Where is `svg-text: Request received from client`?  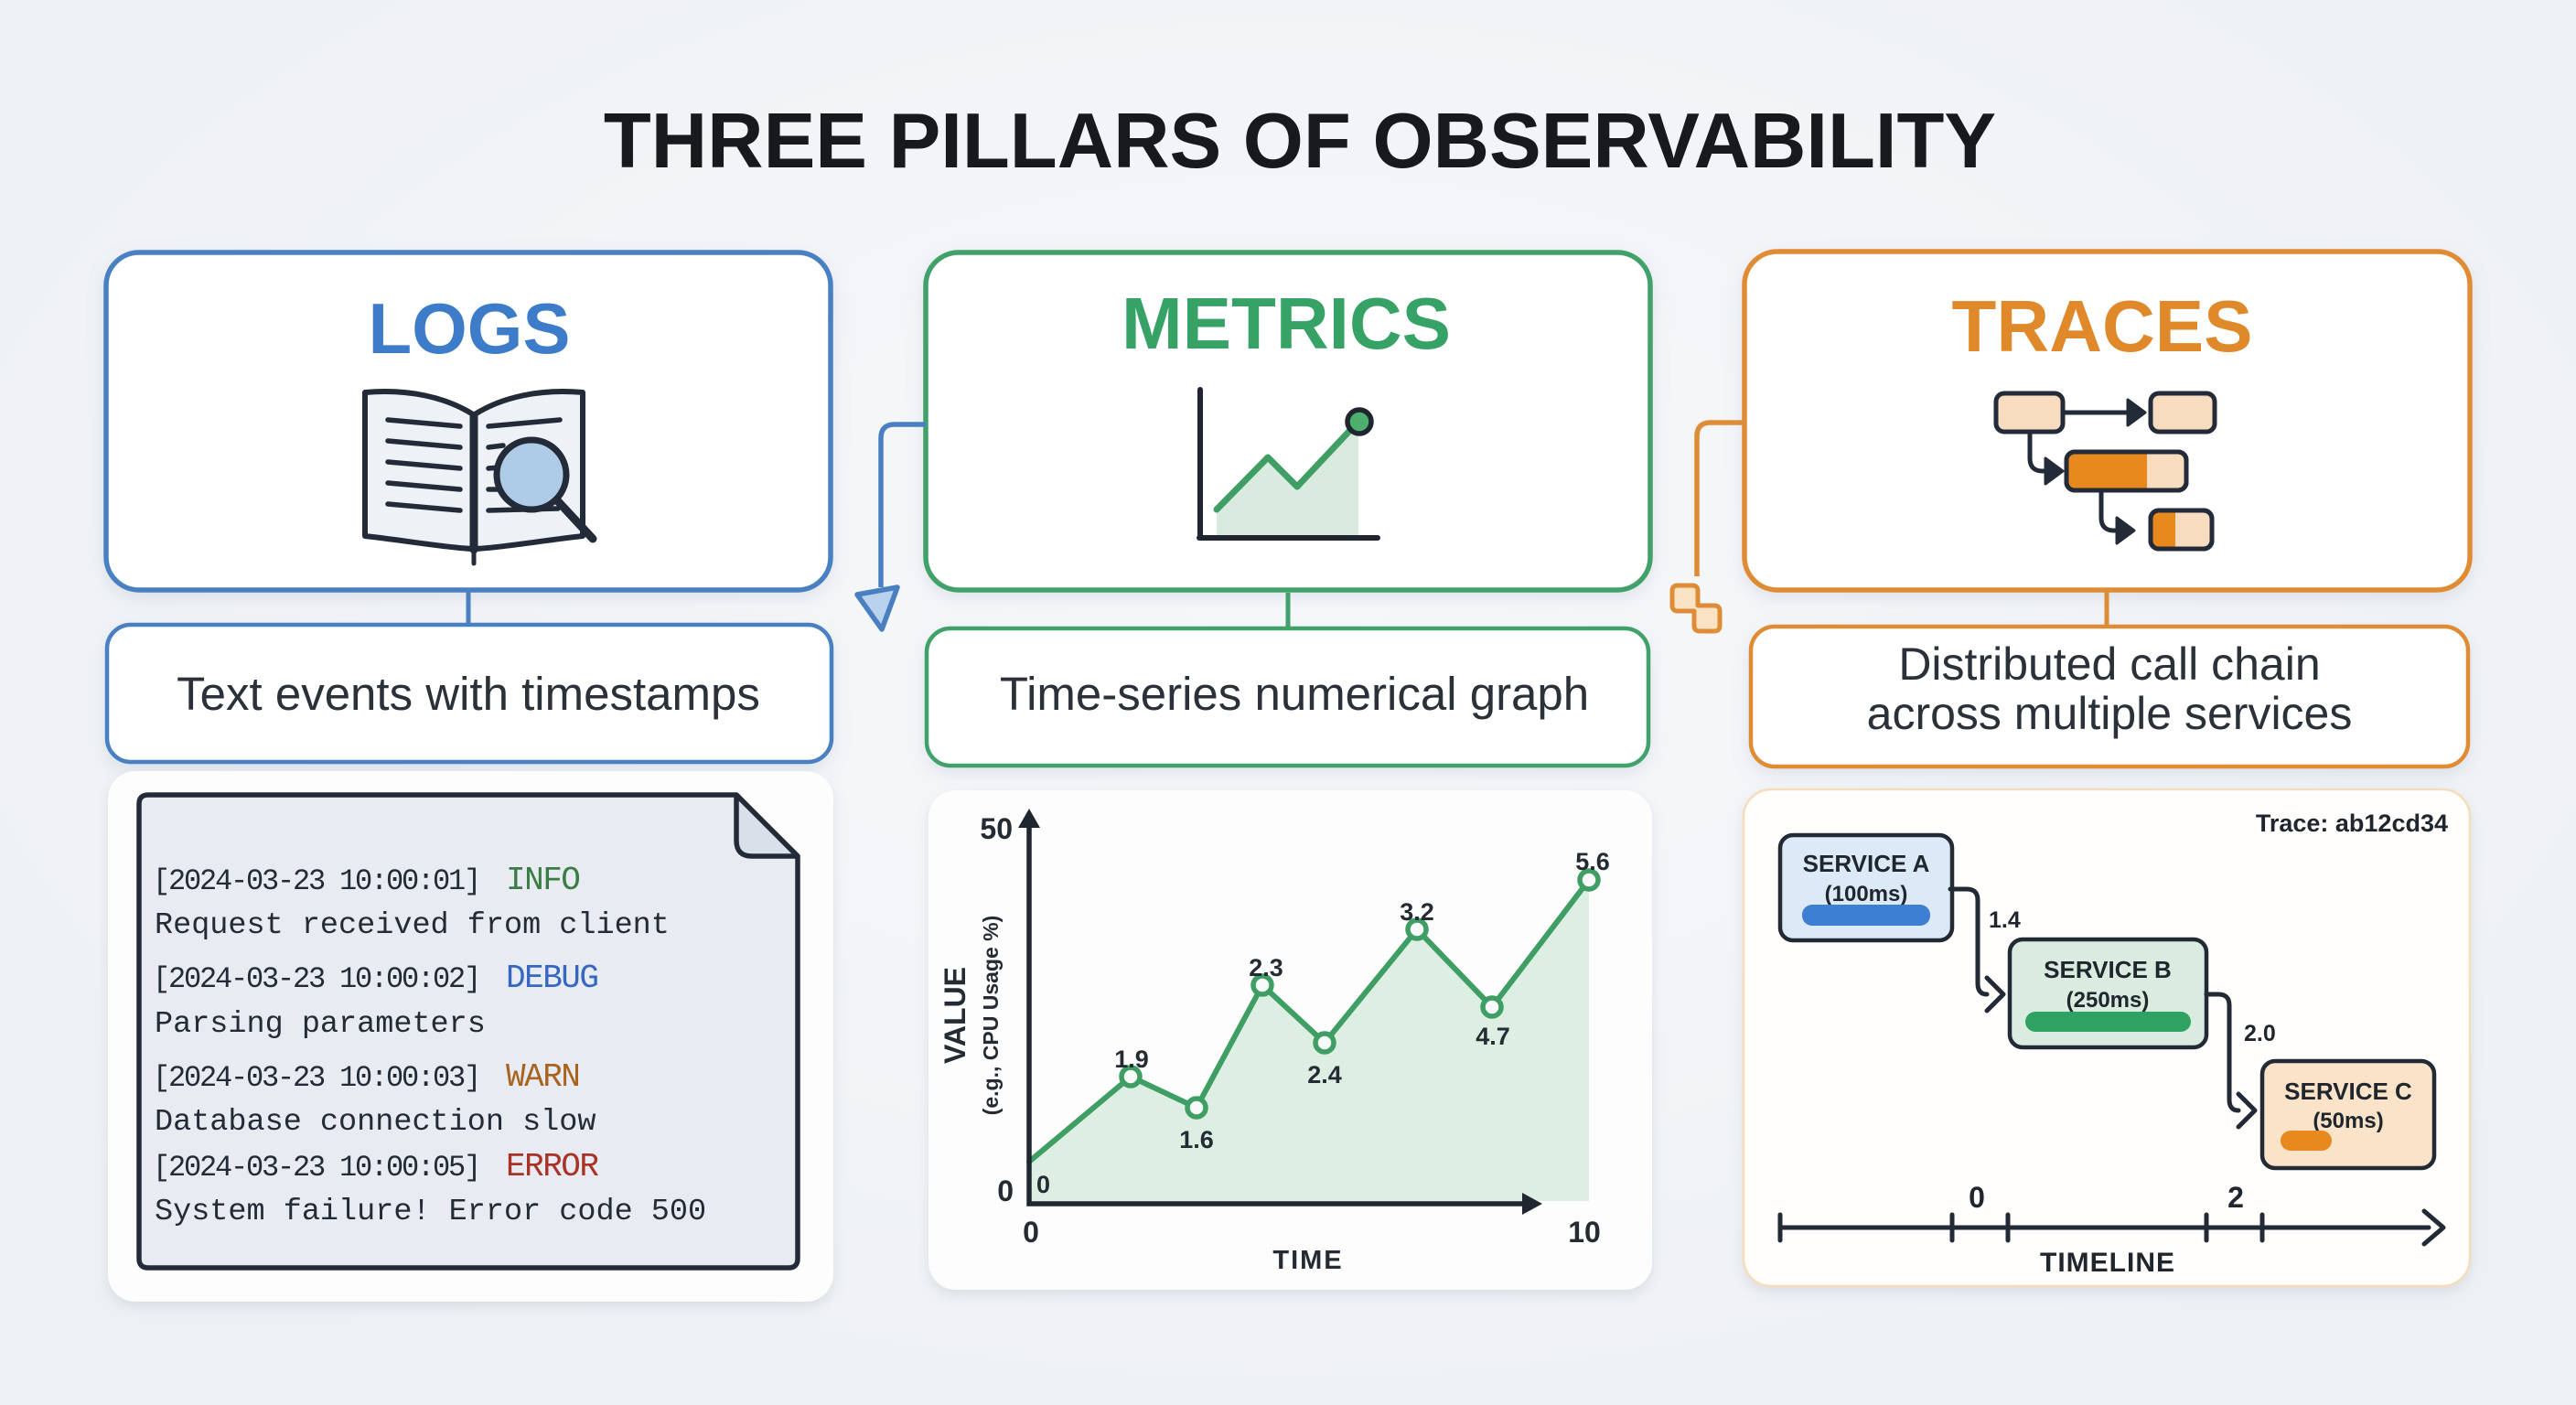 svg-text: Request received from client is located at coordinates (413, 925).